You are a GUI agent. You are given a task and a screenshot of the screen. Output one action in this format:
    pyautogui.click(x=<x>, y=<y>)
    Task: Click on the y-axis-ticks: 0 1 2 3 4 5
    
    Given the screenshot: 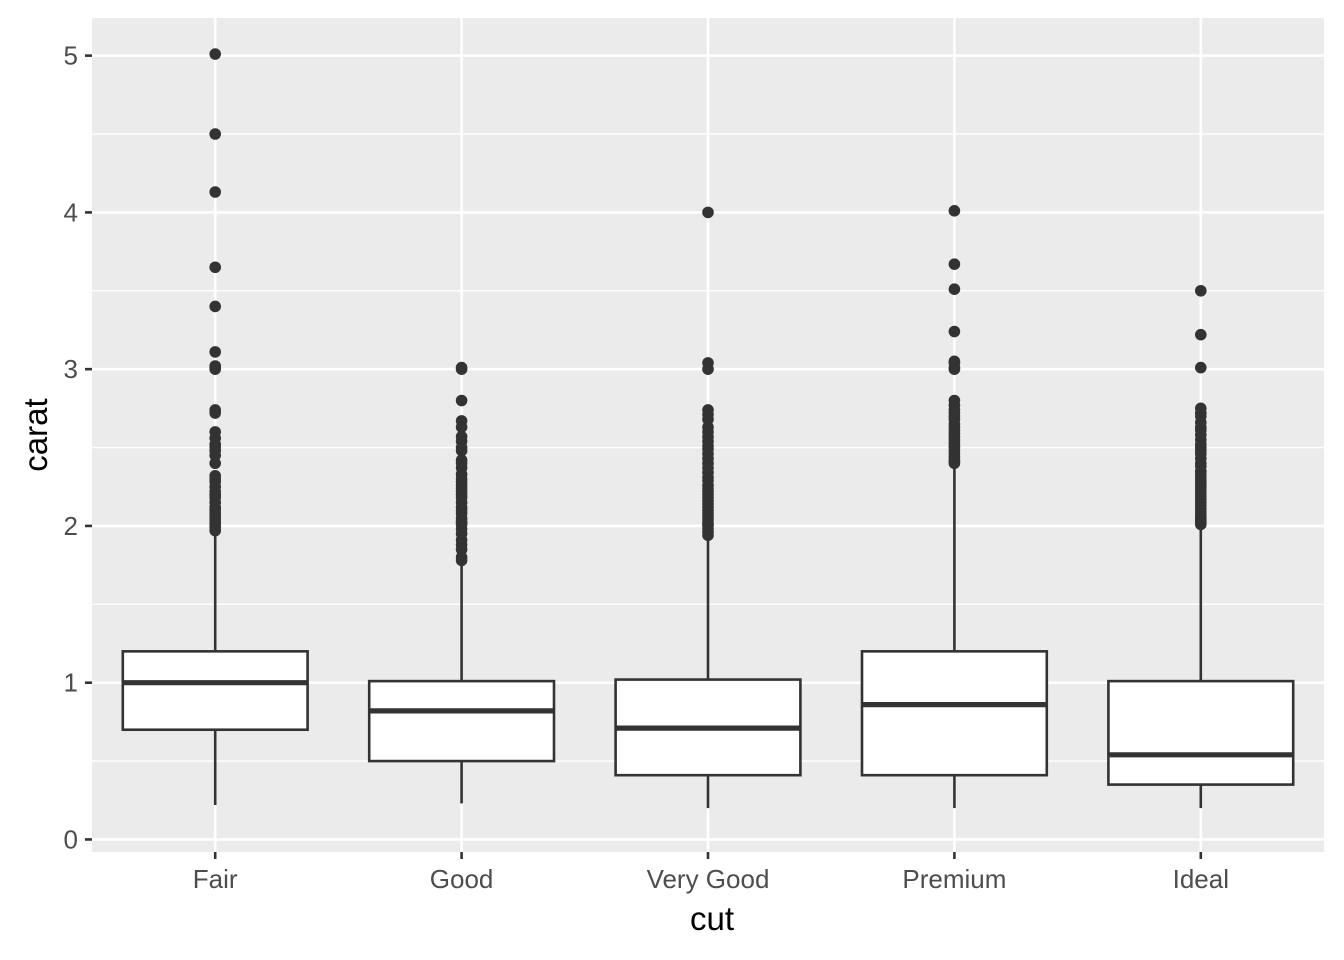 What is the action you would take?
    pyautogui.click(x=78, y=447)
    